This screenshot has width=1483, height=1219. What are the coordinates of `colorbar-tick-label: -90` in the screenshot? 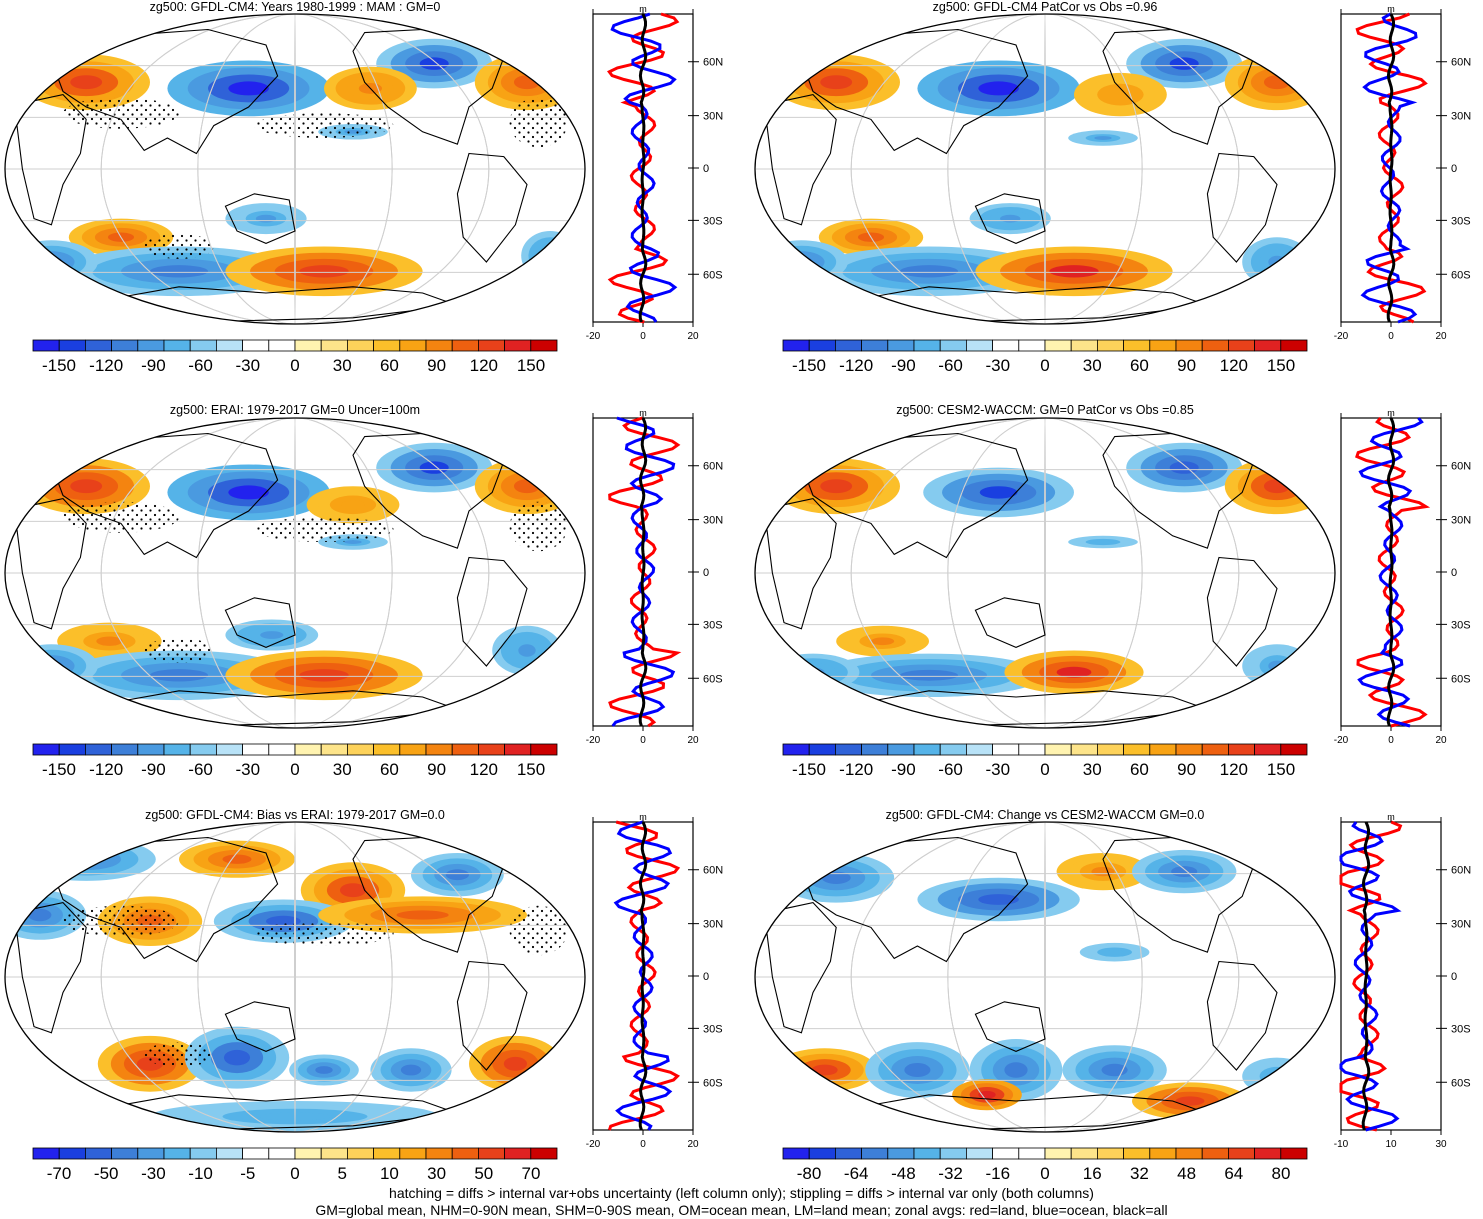 It's located at (153, 769).